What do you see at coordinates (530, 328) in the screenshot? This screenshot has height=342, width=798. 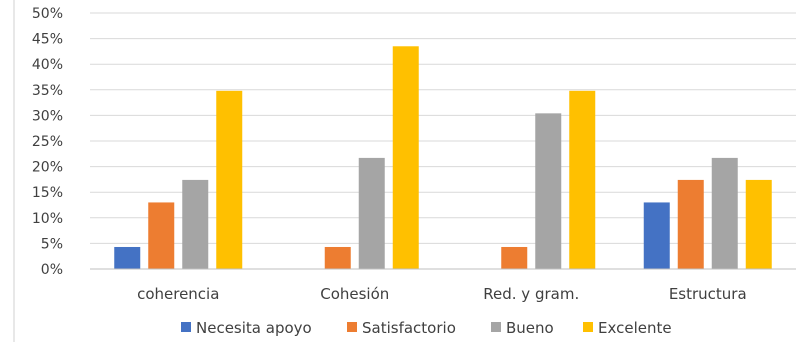 I see `legend-label: Bueno` at bounding box center [530, 328].